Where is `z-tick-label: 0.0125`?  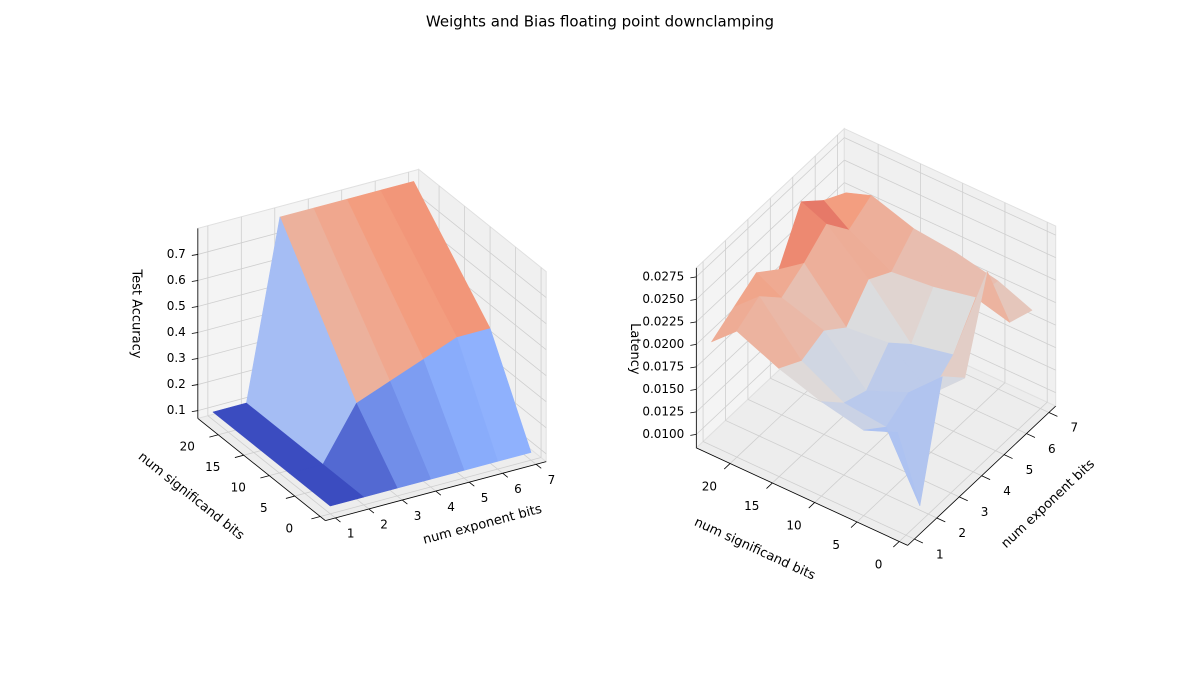 z-tick-label: 0.0125 is located at coordinates (663, 411).